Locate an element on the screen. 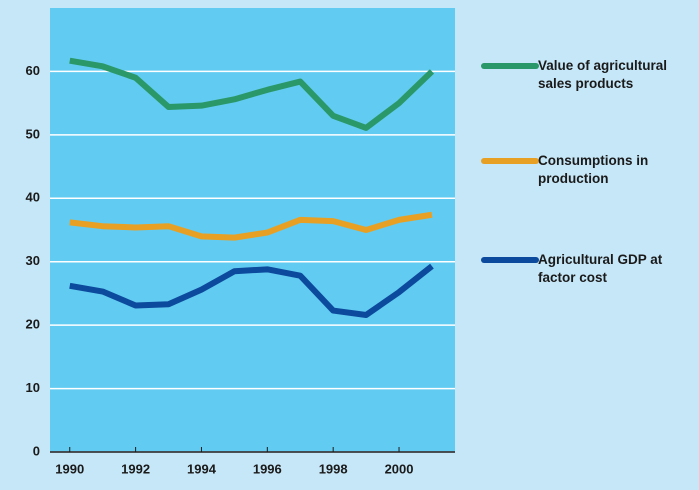  x-tick-label: 1996 is located at coordinates (267, 468).